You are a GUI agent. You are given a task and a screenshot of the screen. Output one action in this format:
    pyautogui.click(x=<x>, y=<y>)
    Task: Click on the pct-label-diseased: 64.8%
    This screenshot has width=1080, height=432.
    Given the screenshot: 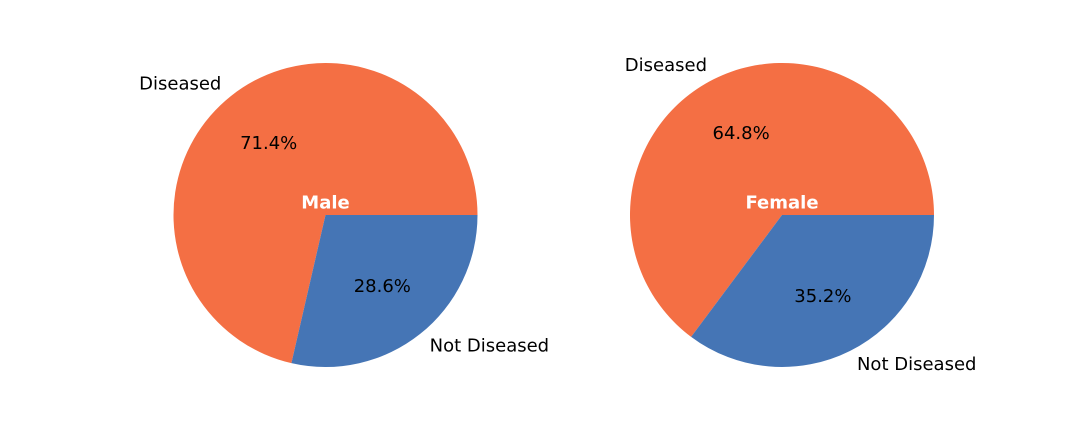 What is the action you would take?
    pyautogui.click(x=741, y=133)
    